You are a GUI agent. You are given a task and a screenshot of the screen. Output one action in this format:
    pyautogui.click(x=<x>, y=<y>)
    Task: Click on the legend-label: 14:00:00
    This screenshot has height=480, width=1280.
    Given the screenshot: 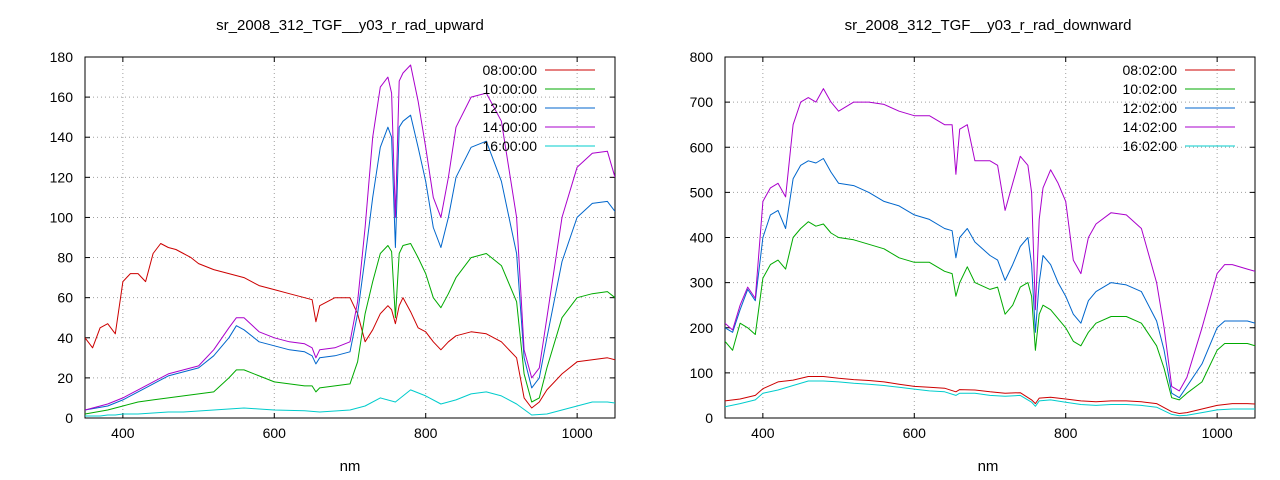 What is the action you would take?
    pyautogui.click(x=510, y=127)
    